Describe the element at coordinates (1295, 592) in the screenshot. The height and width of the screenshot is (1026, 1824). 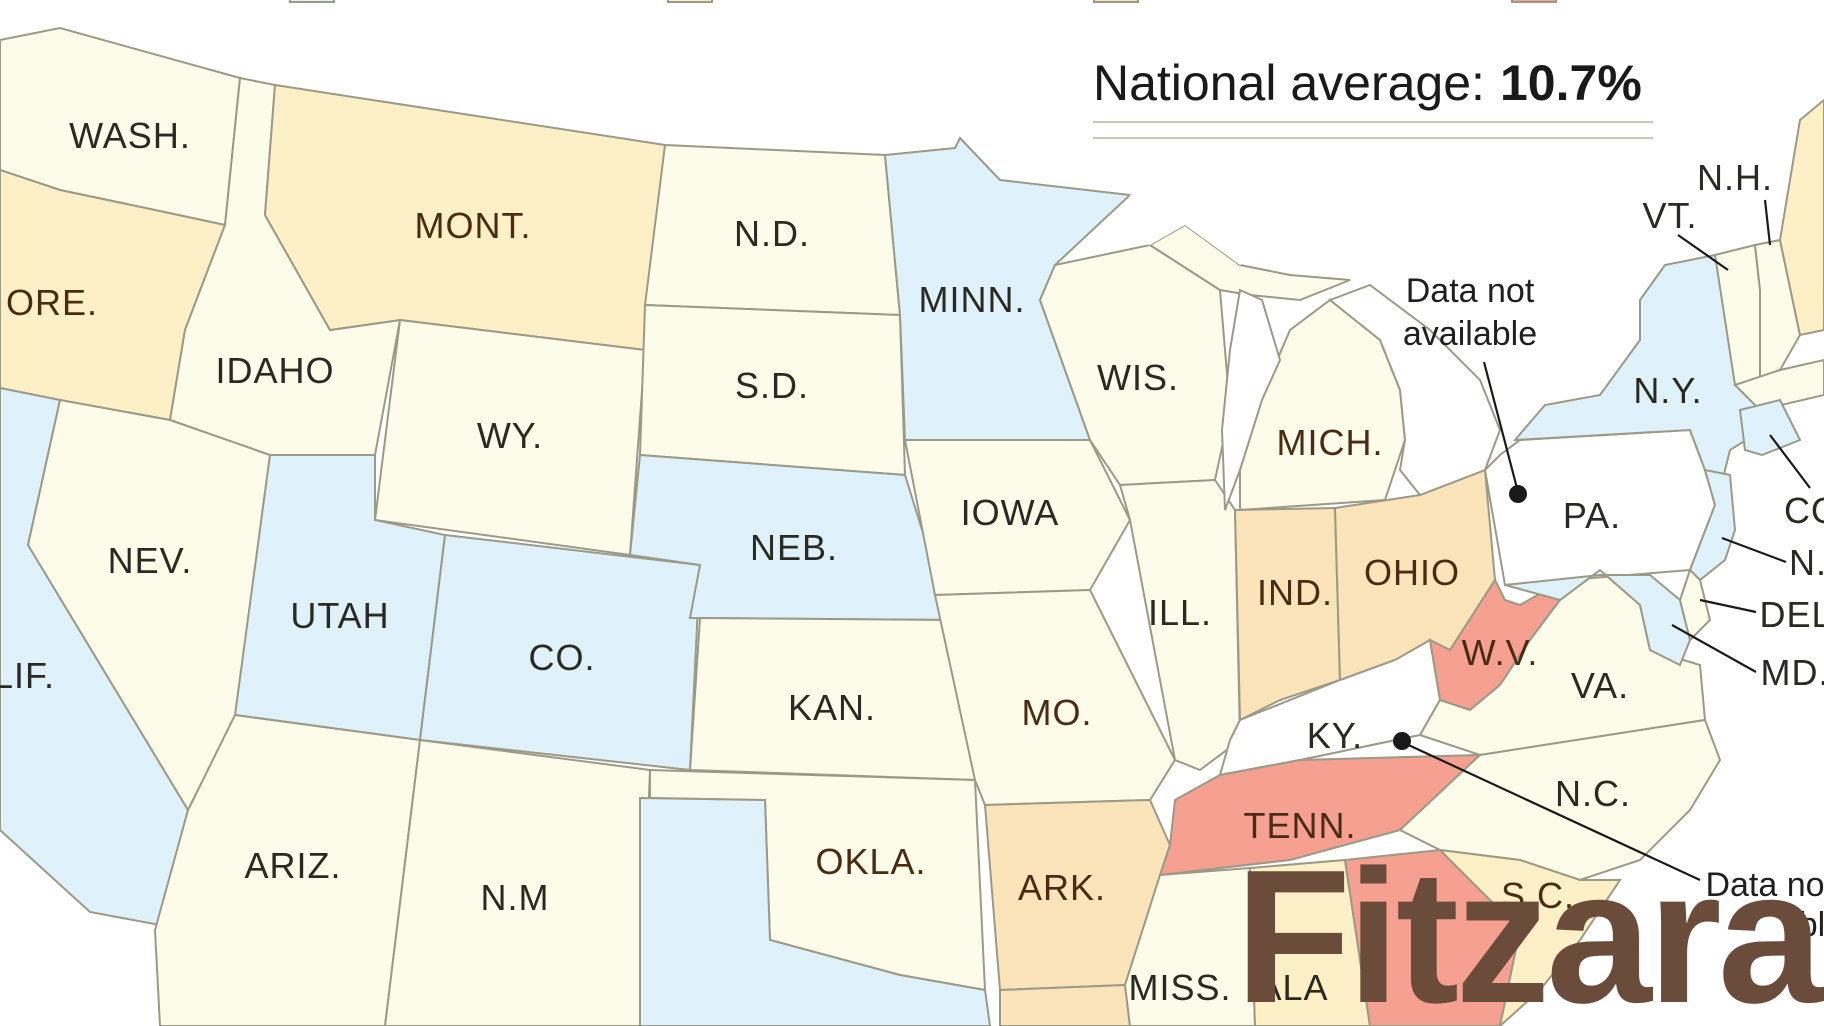
I see `label-ind: IND.` at that location.